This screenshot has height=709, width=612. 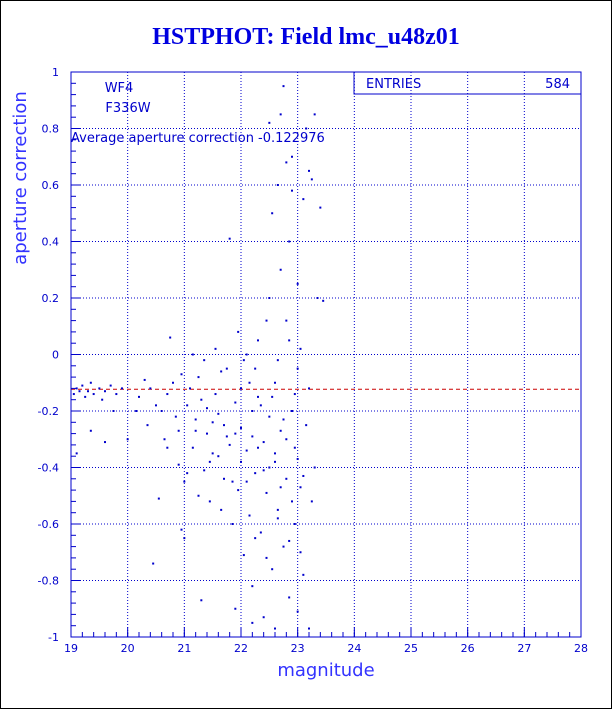 What do you see at coordinates (128, 648) in the screenshot?
I see `x-tick-label: 20` at bounding box center [128, 648].